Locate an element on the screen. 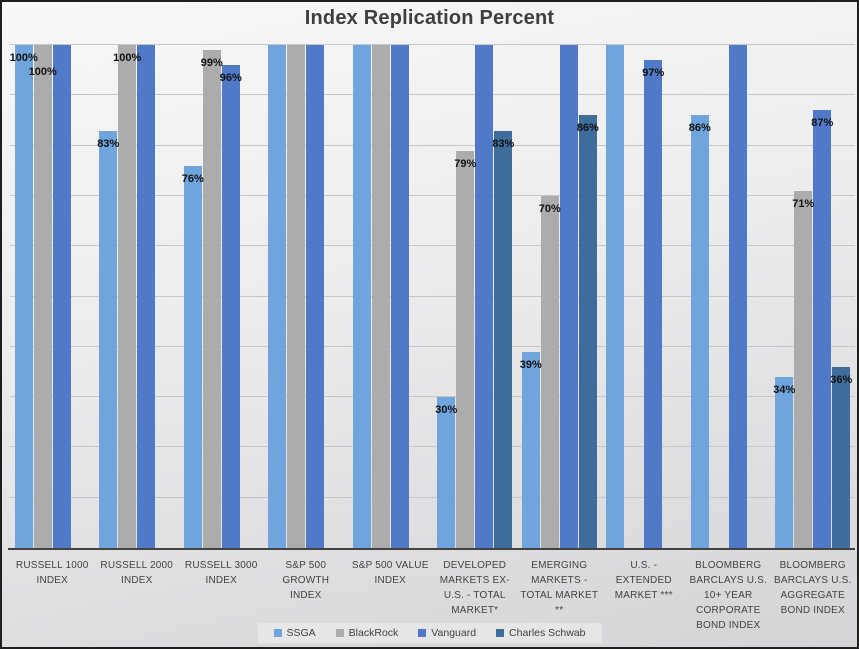 The image size is (859, 649). legend-label: Vanguard is located at coordinates (454, 633).